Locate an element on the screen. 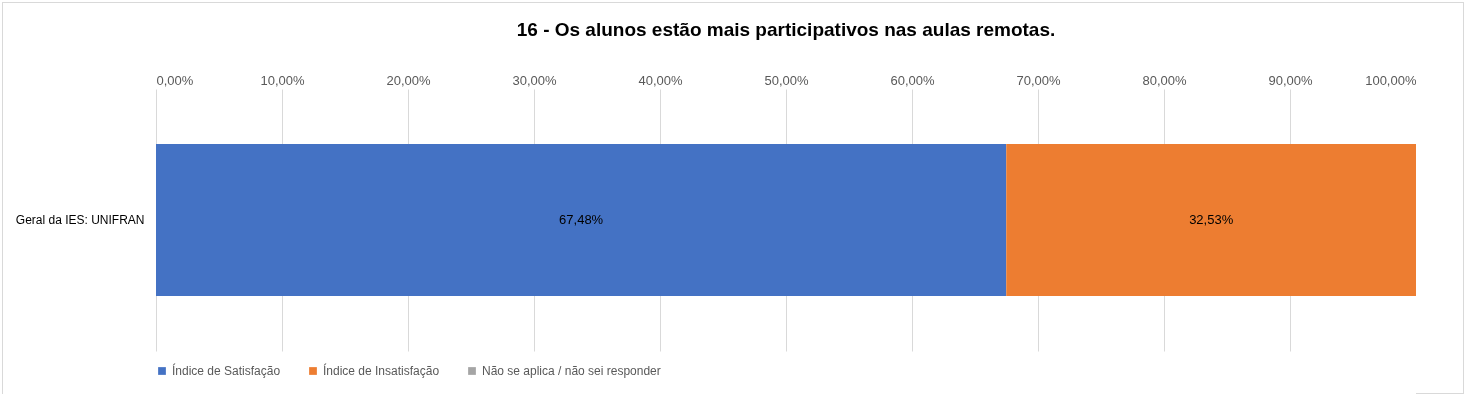 The height and width of the screenshot is (401, 1472). x-tick-label: 70,00% is located at coordinates (1038, 80).